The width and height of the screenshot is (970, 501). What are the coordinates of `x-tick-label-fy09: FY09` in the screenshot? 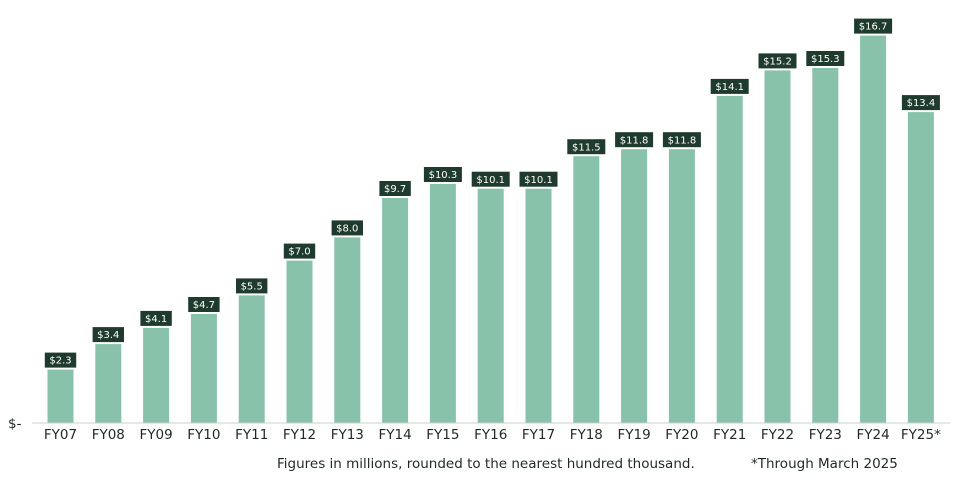 It's located at (155, 435).